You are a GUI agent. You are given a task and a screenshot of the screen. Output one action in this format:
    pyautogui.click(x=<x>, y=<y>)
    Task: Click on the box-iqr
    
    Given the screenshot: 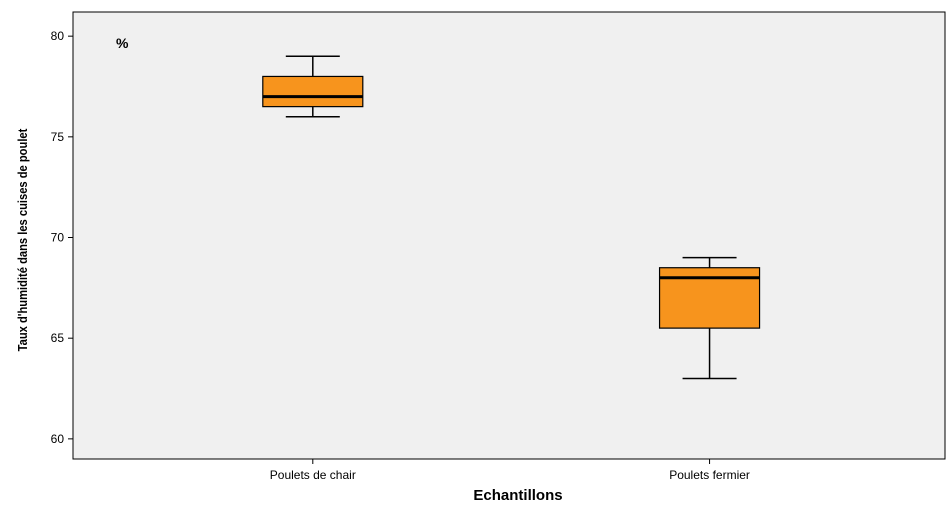 What is the action you would take?
    pyautogui.click(x=313, y=91)
    